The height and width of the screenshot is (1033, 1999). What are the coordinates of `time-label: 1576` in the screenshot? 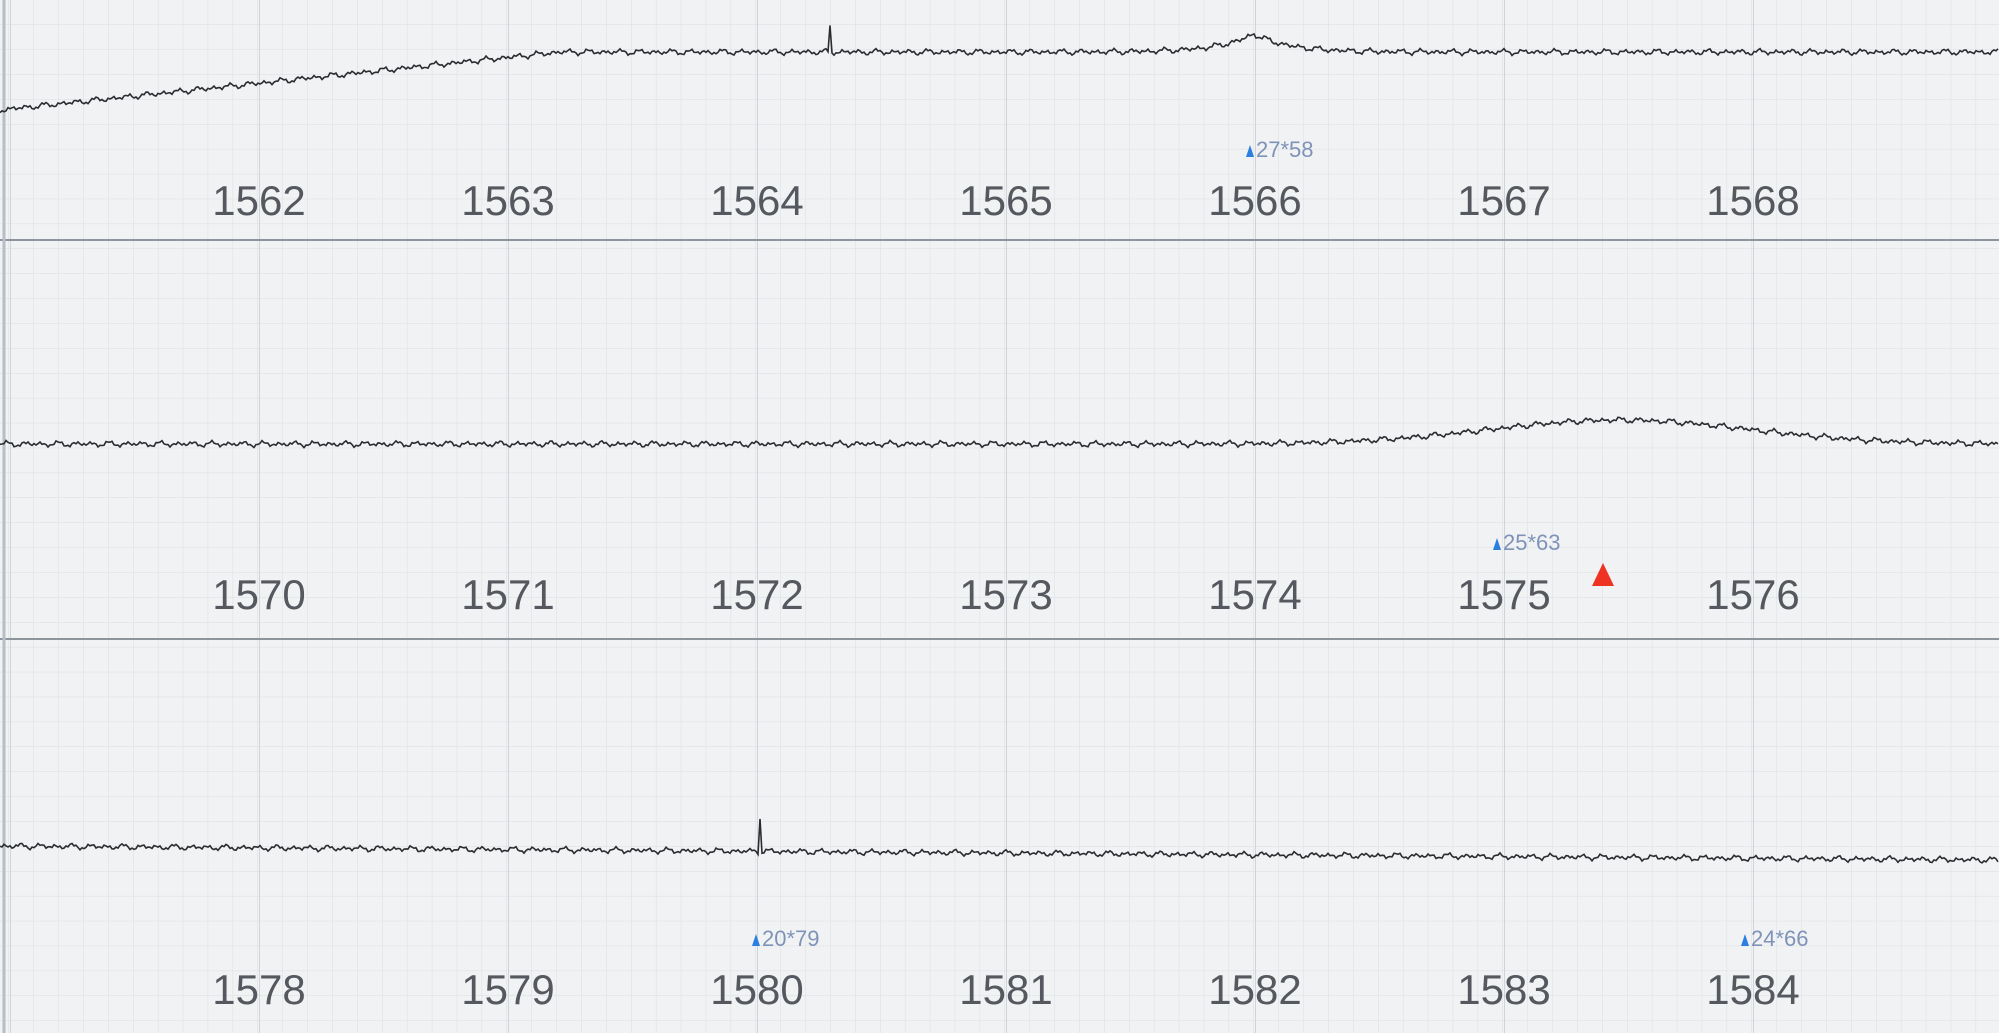 It's located at (1752, 594).